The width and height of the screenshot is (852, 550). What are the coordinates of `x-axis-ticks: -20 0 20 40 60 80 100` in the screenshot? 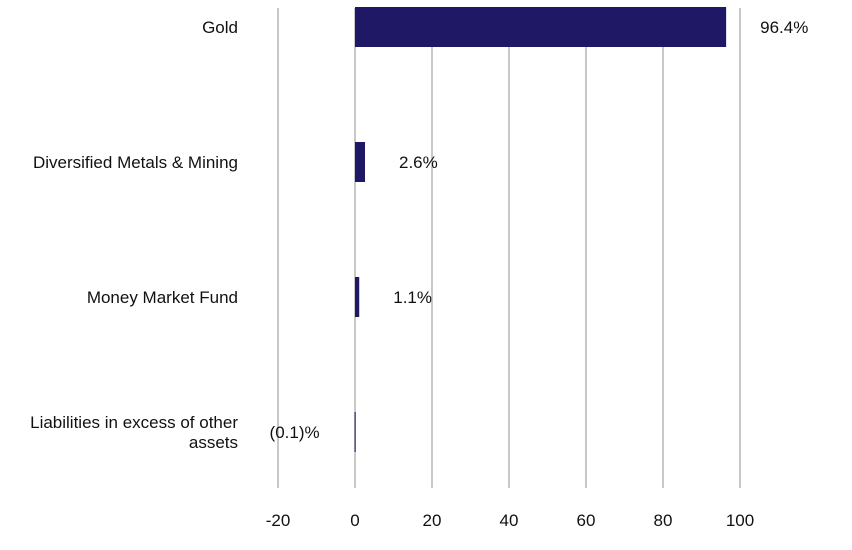 It's located at (510, 520).